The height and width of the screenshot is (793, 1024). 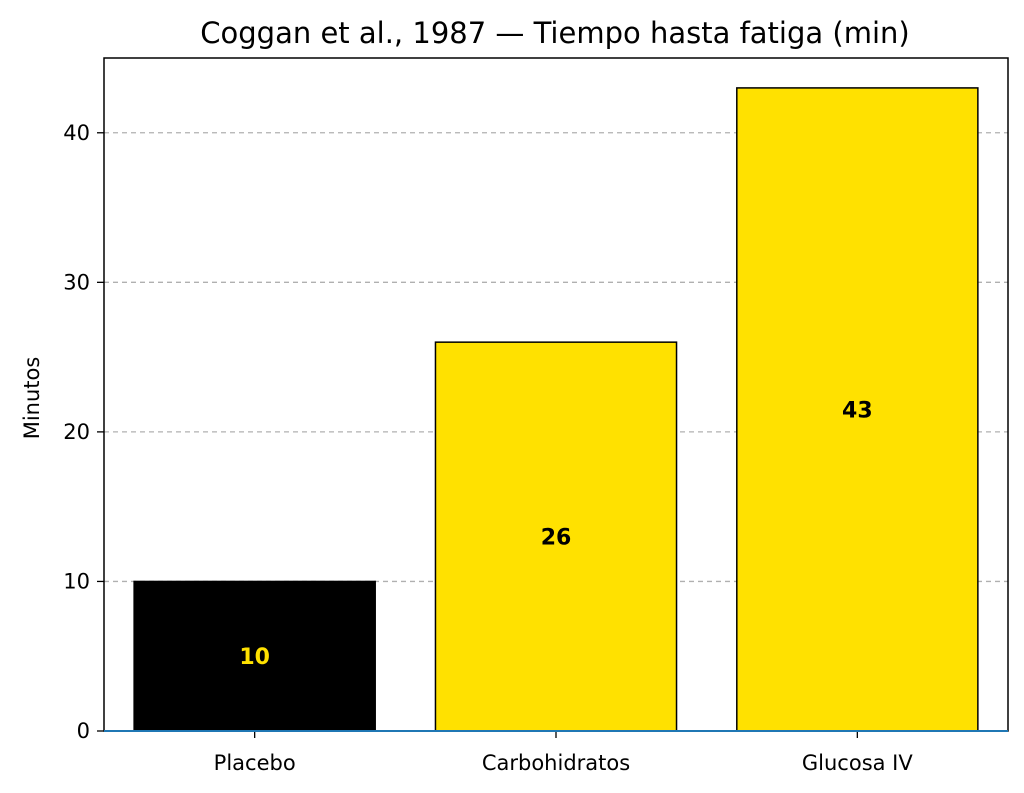 I want to click on y-axis-label: Minutos, so click(x=32, y=398).